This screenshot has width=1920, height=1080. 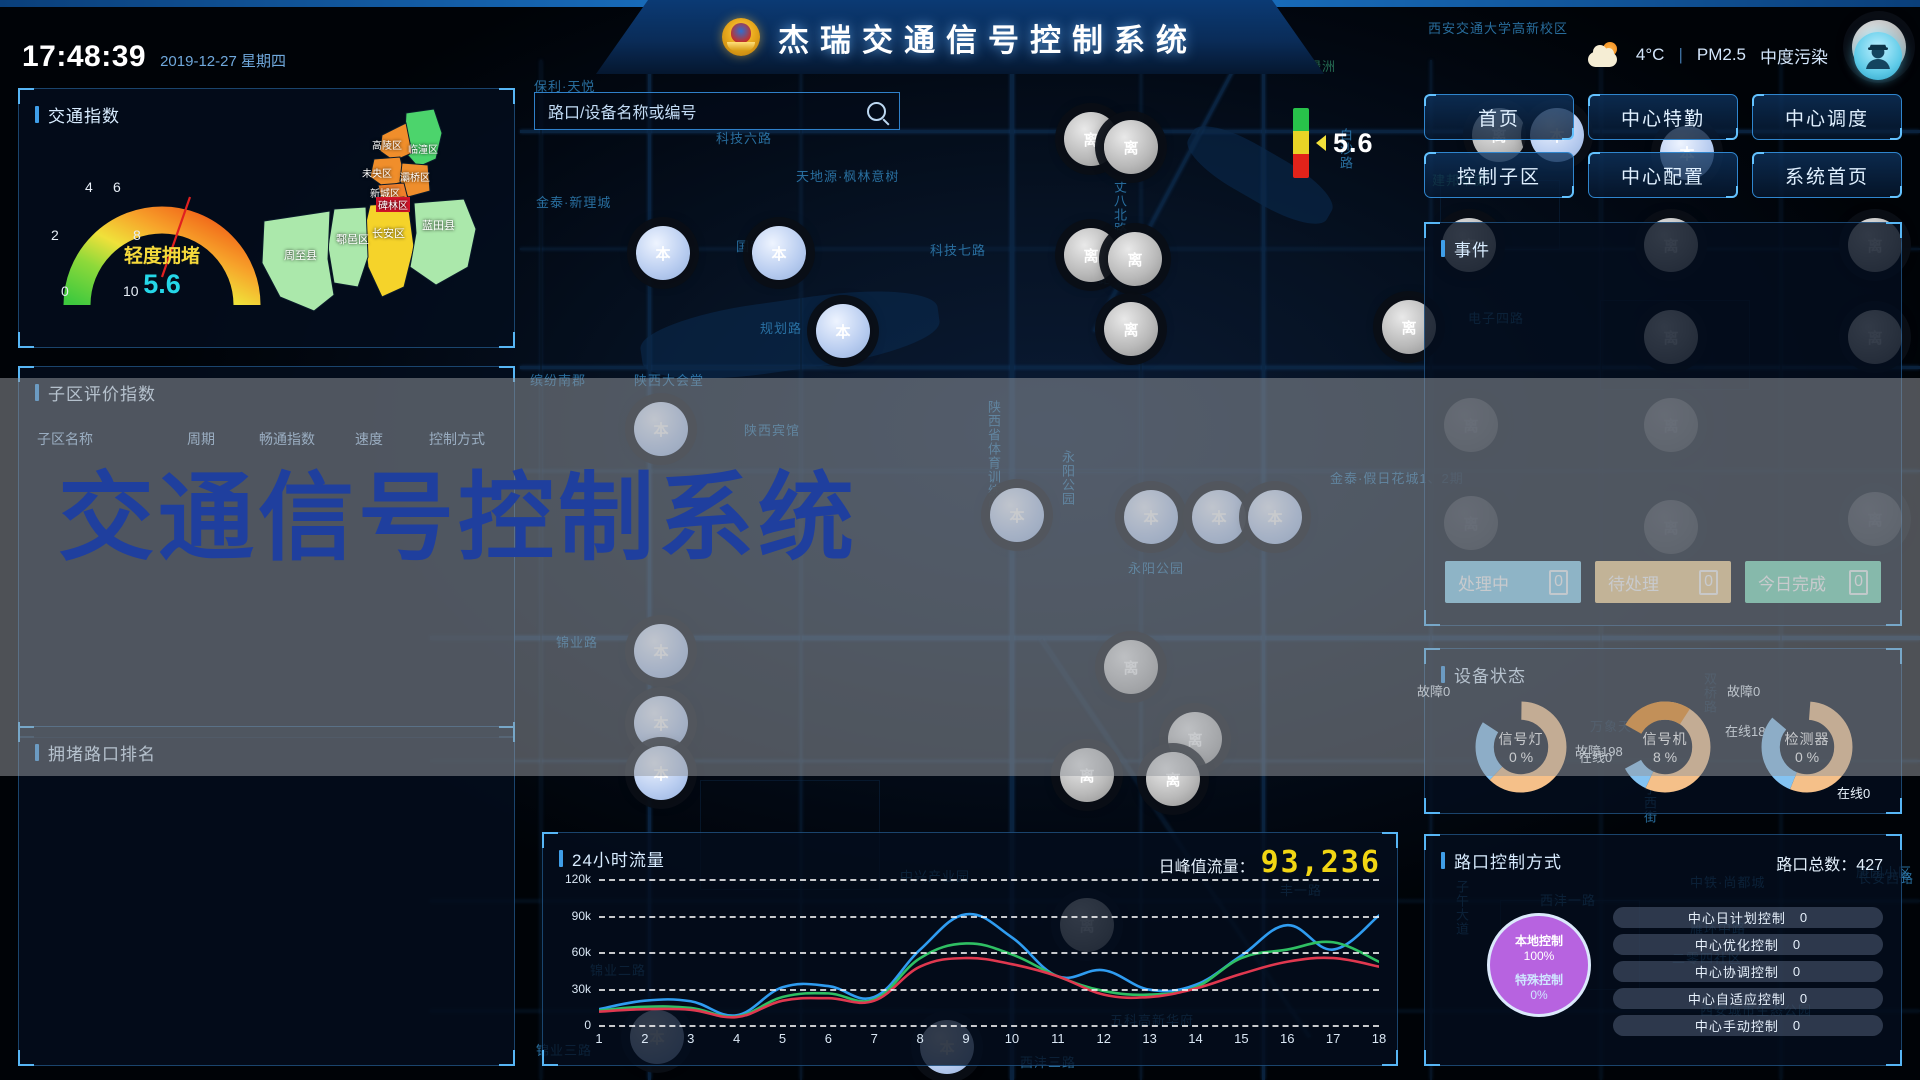 I want to click on subzone-eval-panel: 子区评价指数 子区名称 周期 畅通指数 速度 控制方式, so click(x=266, y=552).